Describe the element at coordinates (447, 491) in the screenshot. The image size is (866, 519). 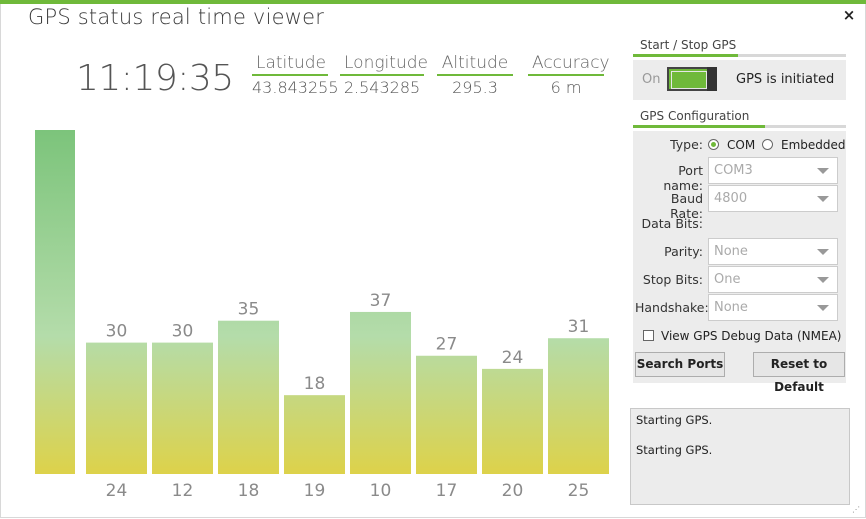
I see `bar-category-label: 17` at that location.